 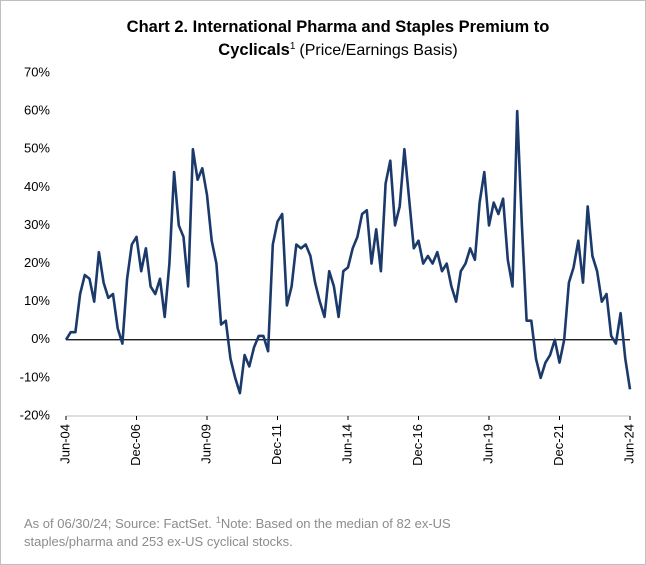 What do you see at coordinates (628, 444) in the screenshot?
I see `x-tick-label: Jun-24` at bounding box center [628, 444].